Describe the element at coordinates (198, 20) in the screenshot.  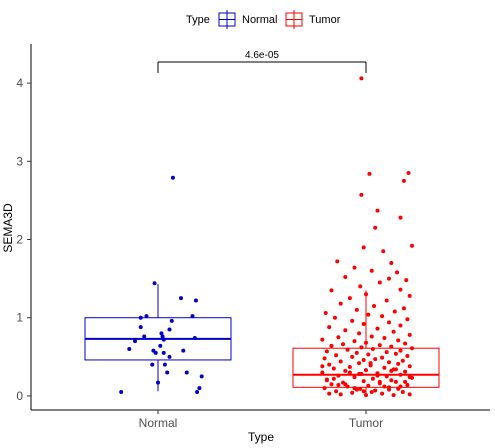
I see `legend-title: Type` at that location.